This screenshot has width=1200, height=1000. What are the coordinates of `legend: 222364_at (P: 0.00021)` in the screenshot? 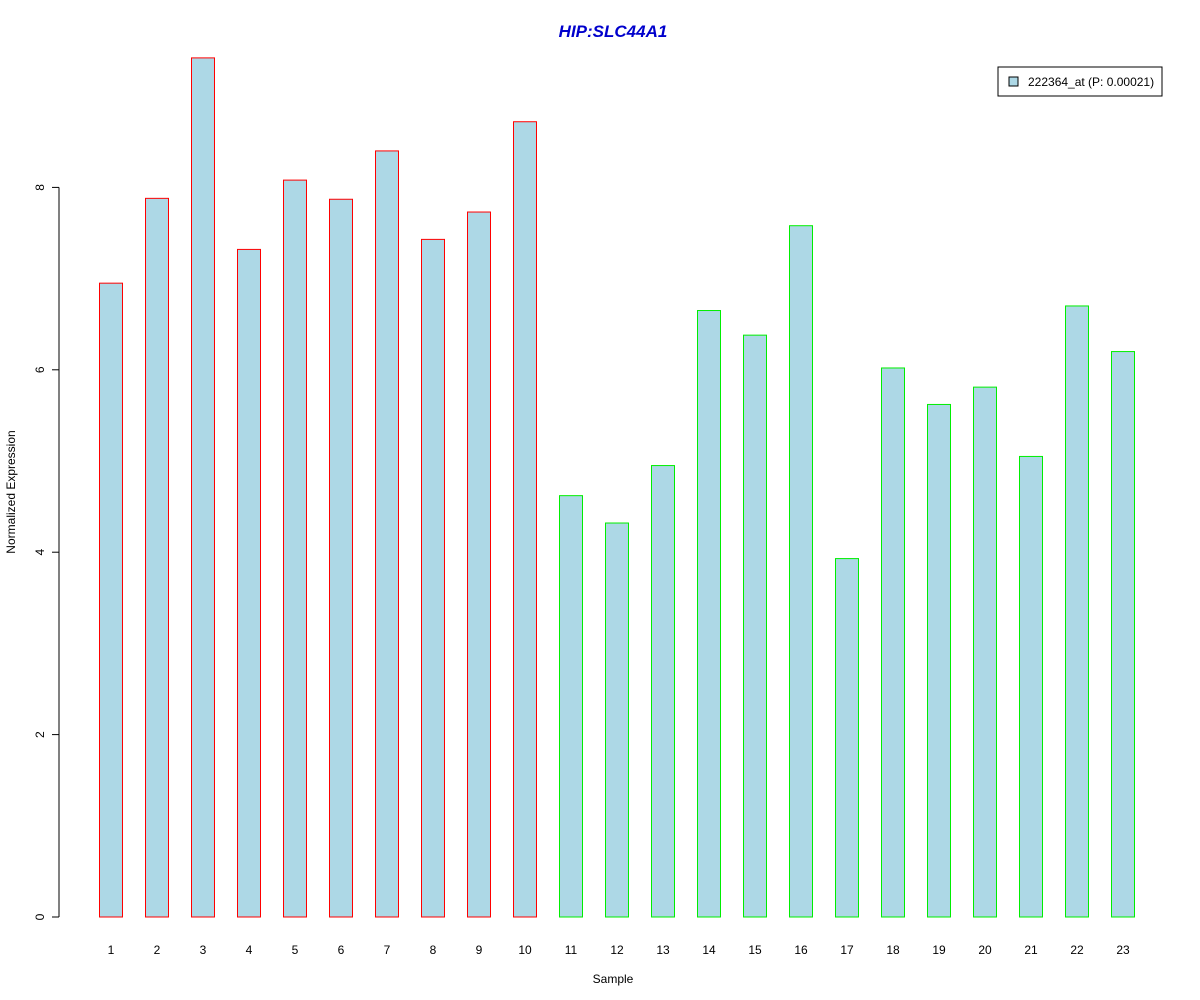 It's located at (1080, 81).